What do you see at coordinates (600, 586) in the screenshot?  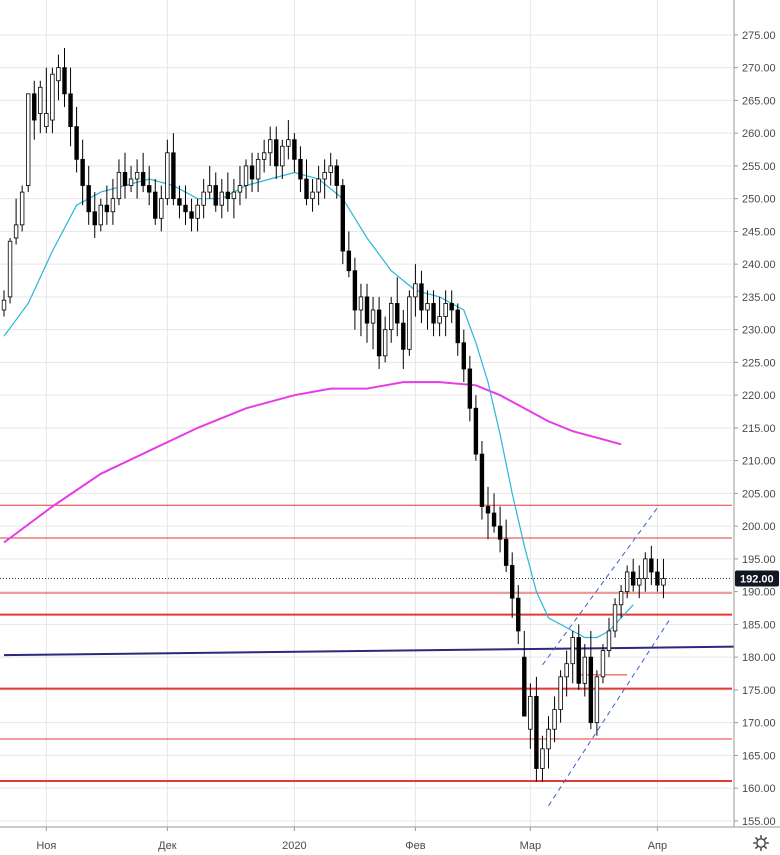 I see `channel-line` at bounding box center [600, 586].